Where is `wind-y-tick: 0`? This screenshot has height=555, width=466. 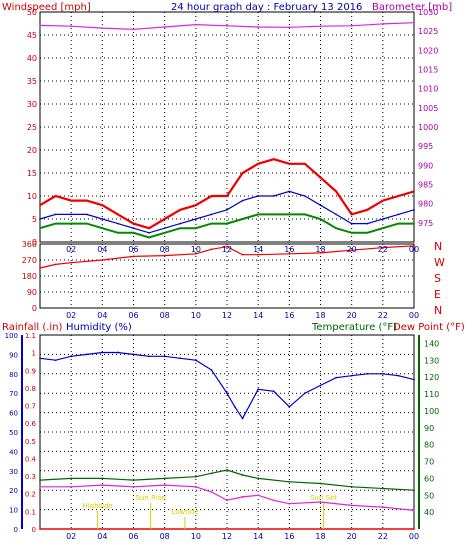 wind-y-tick: 0 is located at coordinates (34, 242).